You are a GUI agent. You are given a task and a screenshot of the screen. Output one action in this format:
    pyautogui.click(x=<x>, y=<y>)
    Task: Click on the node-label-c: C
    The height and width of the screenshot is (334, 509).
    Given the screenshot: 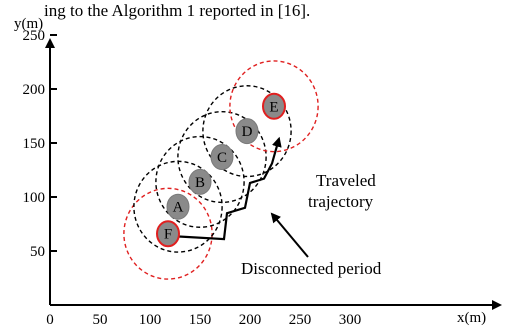 What is the action you would take?
    pyautogui.click(x=222, y=158)
    